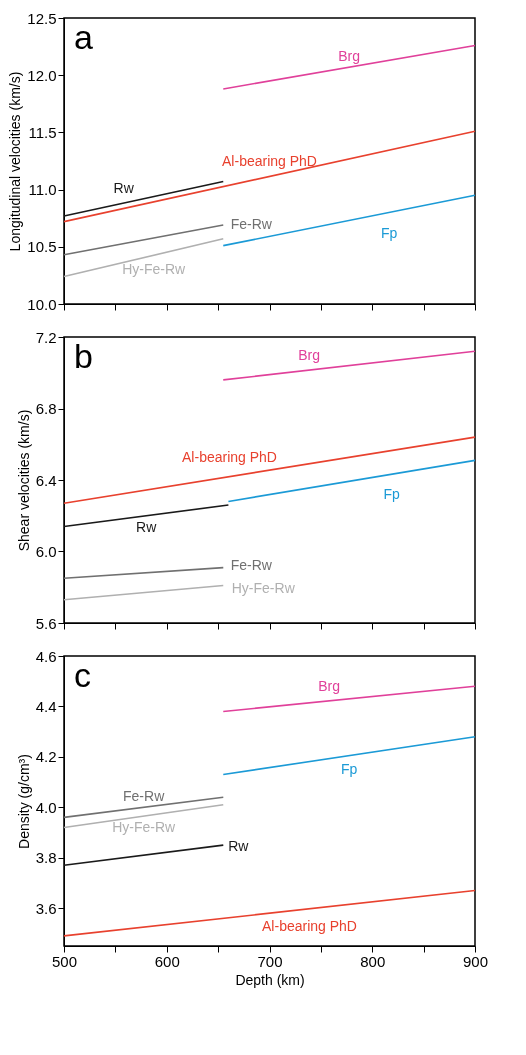 The width and height of the screenshot is (526, 1055). I want to click on annotation: b, so click(83, 356).